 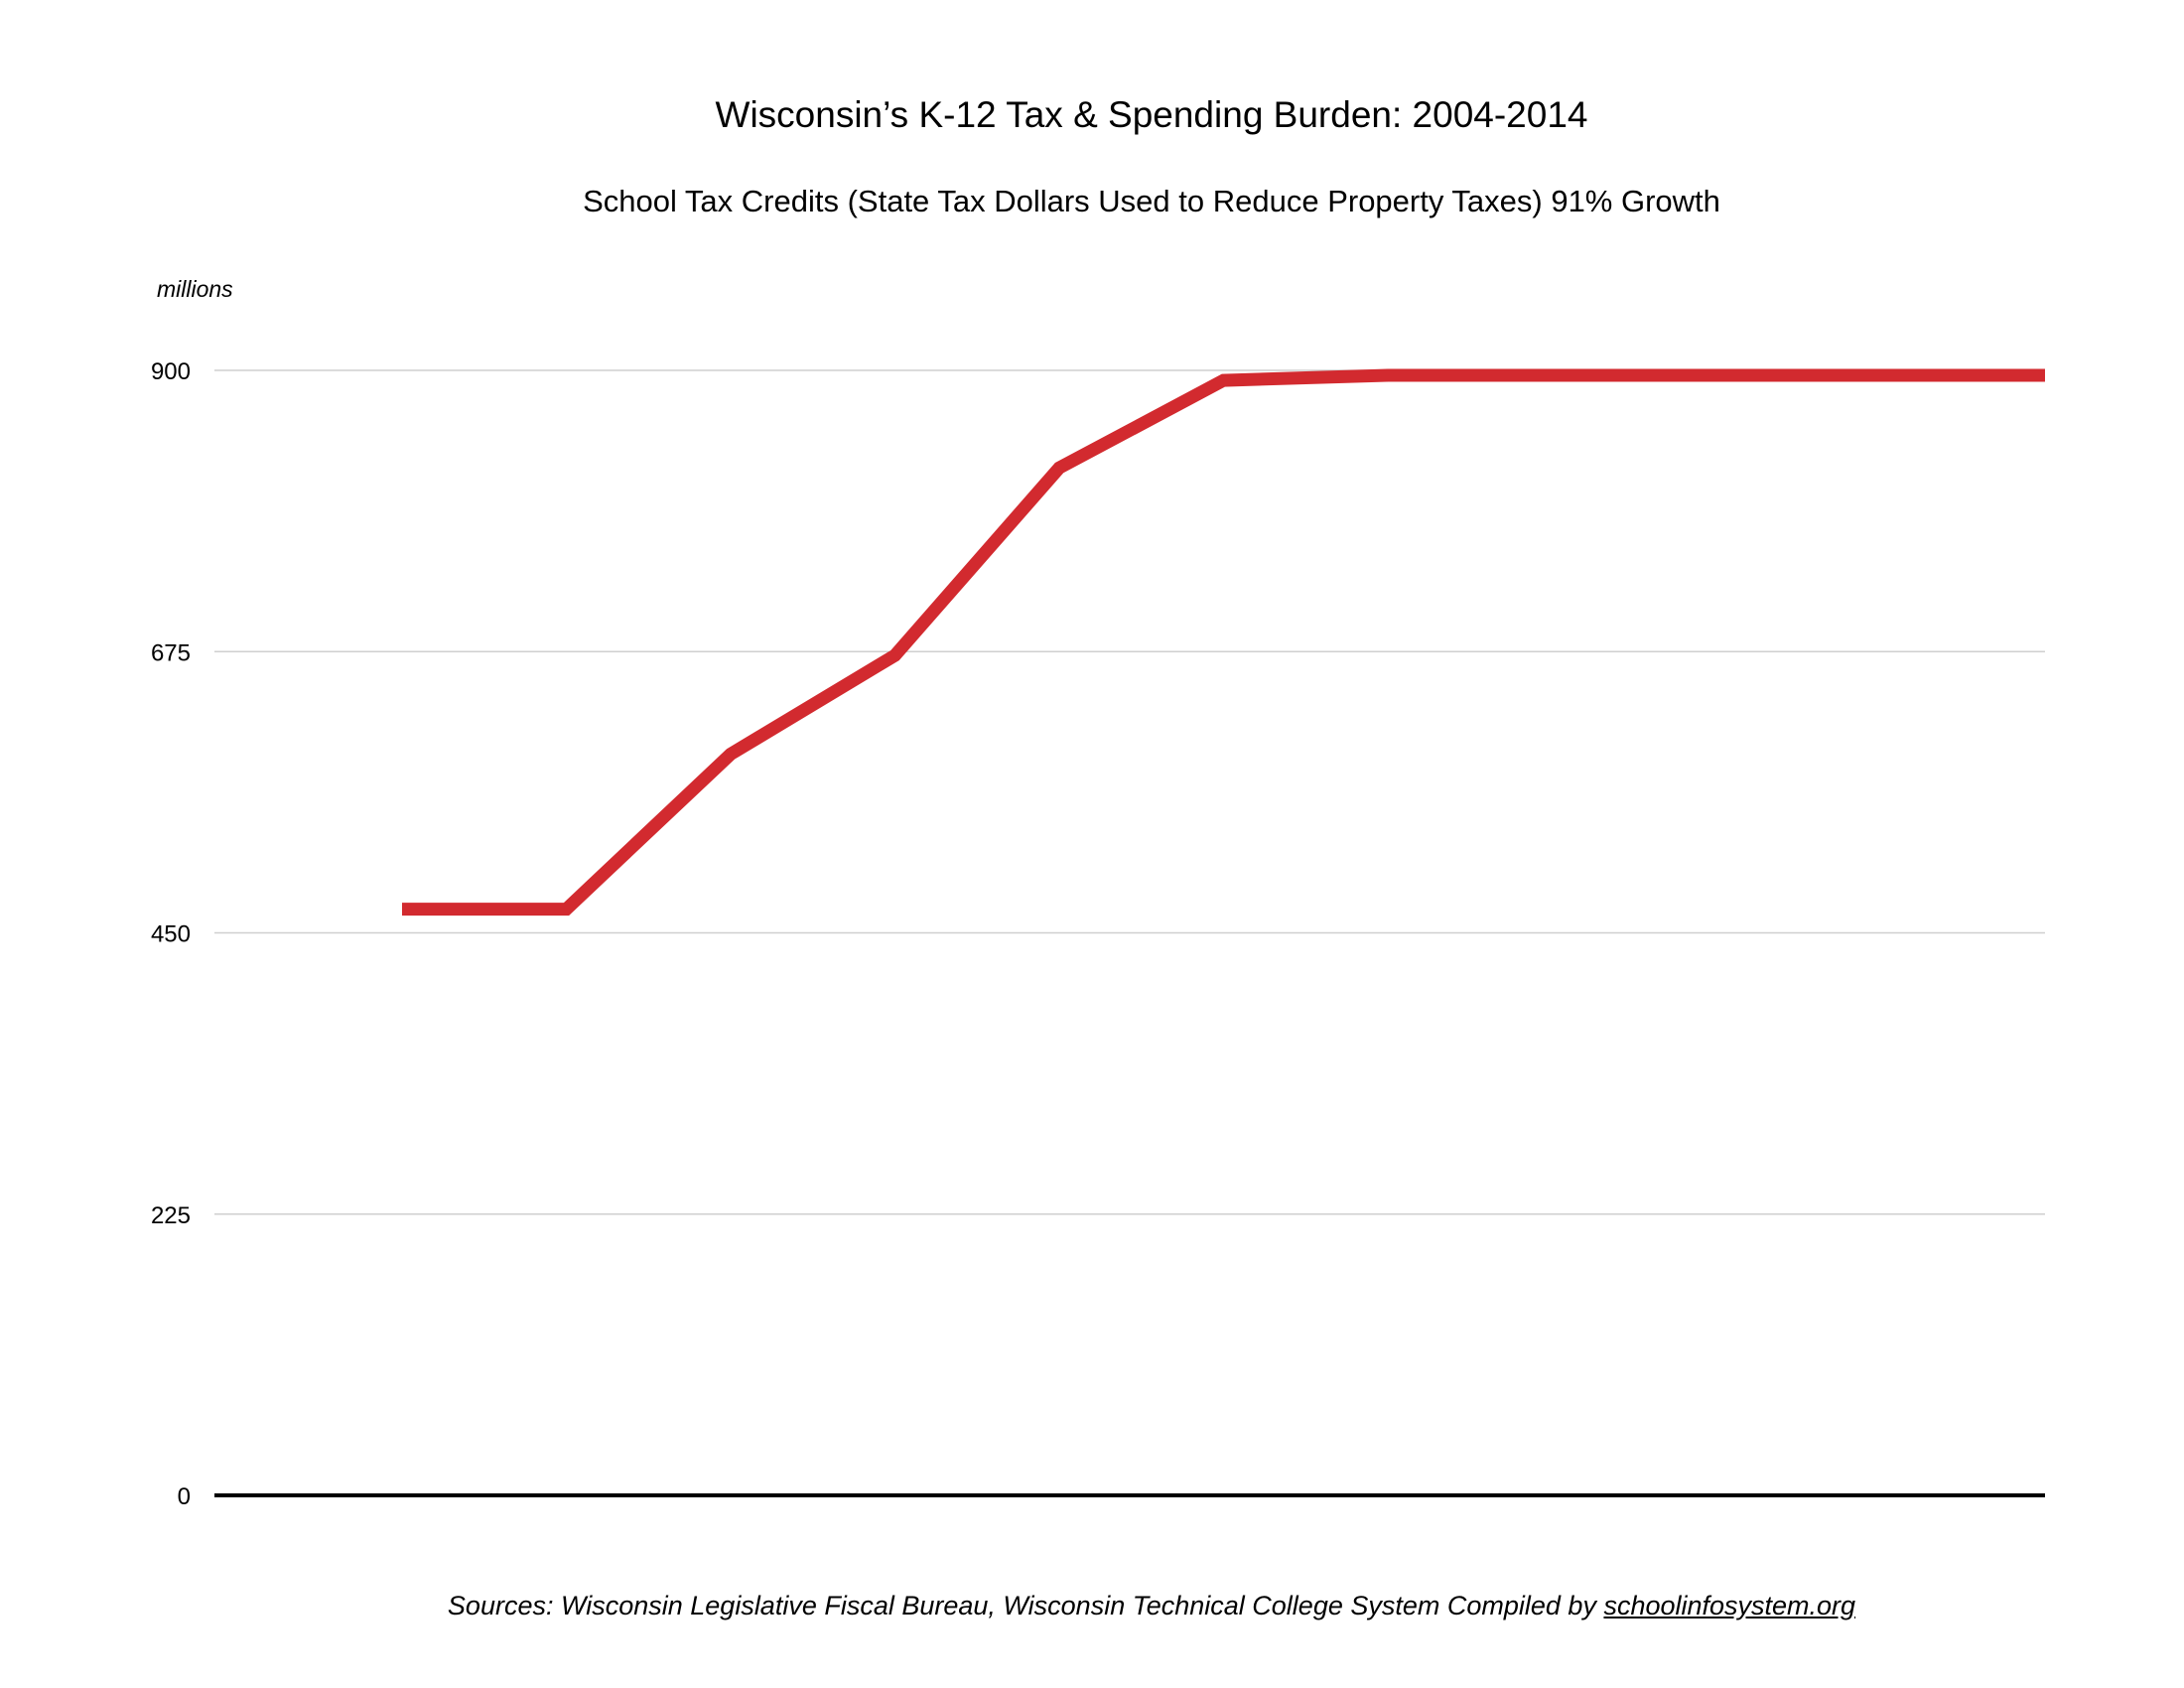 I want to click on y-tick-label: 0, so click(x=184, y=1496).